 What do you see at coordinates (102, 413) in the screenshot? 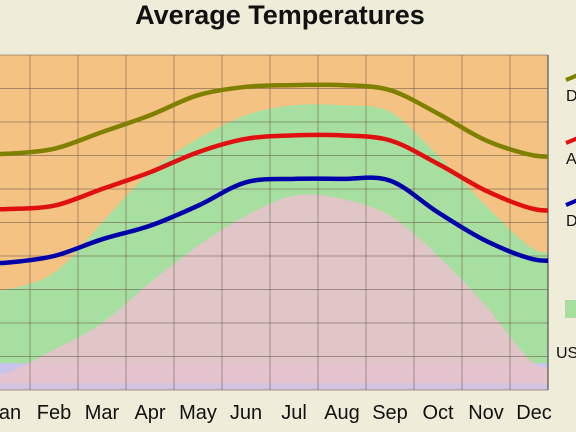
I see `x-tick-label: Mar` at bounding box center [102, 413].